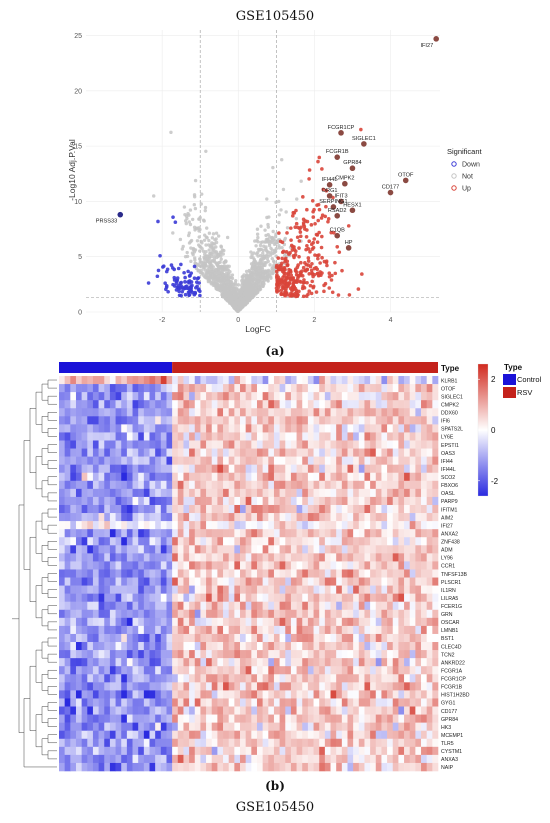  I want to click on dendrogram-branch, so click(32, 698).